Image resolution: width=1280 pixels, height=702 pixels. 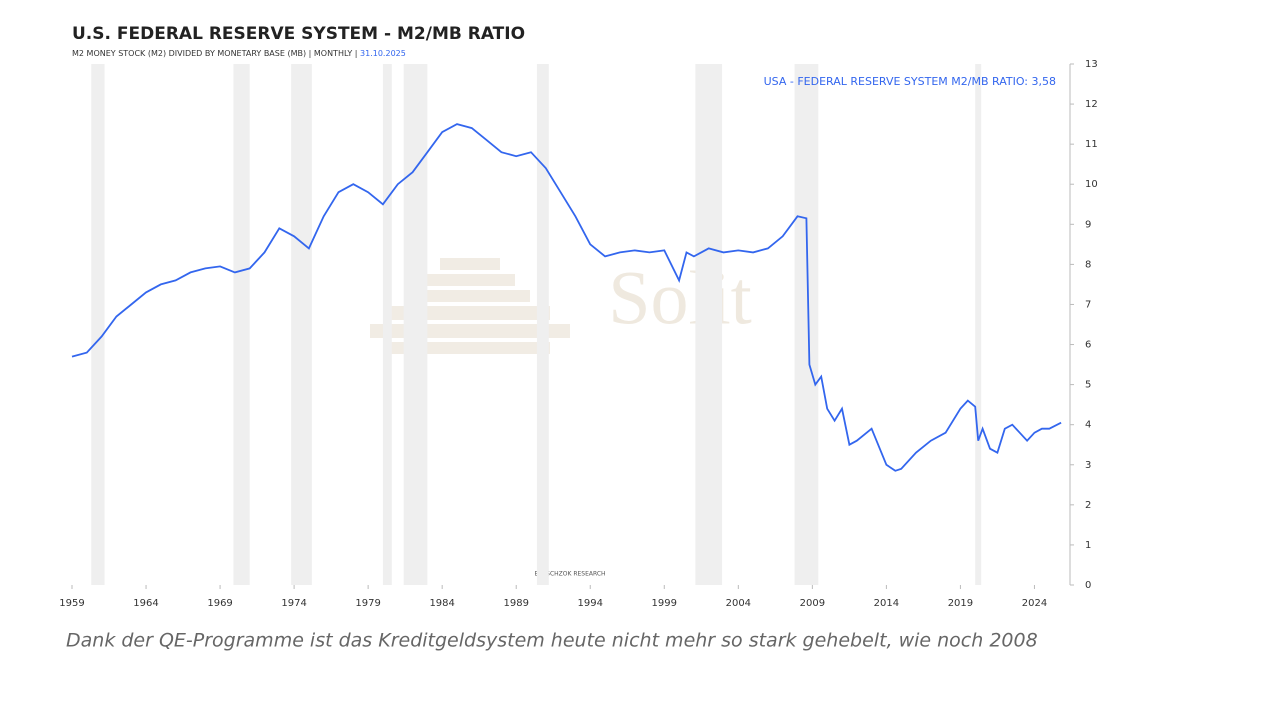 What do you see at coordinates (1088, 224) in the screenshot?
I see `y-tick-label: 9` at bounding box center [1088, 224].